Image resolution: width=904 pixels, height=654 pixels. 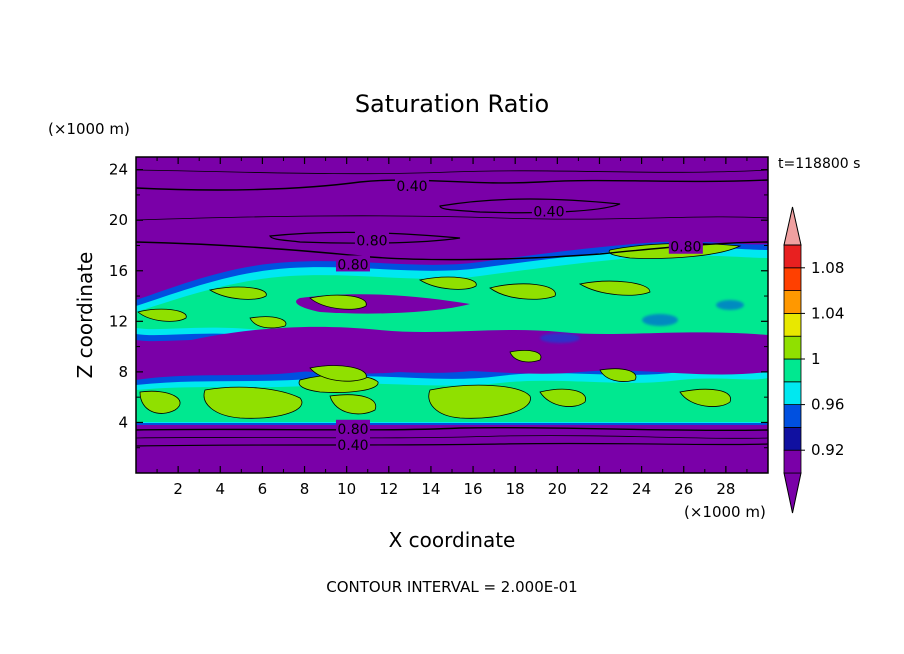 I want to click on x-tick-label: 2, so click(x=178, y=489).